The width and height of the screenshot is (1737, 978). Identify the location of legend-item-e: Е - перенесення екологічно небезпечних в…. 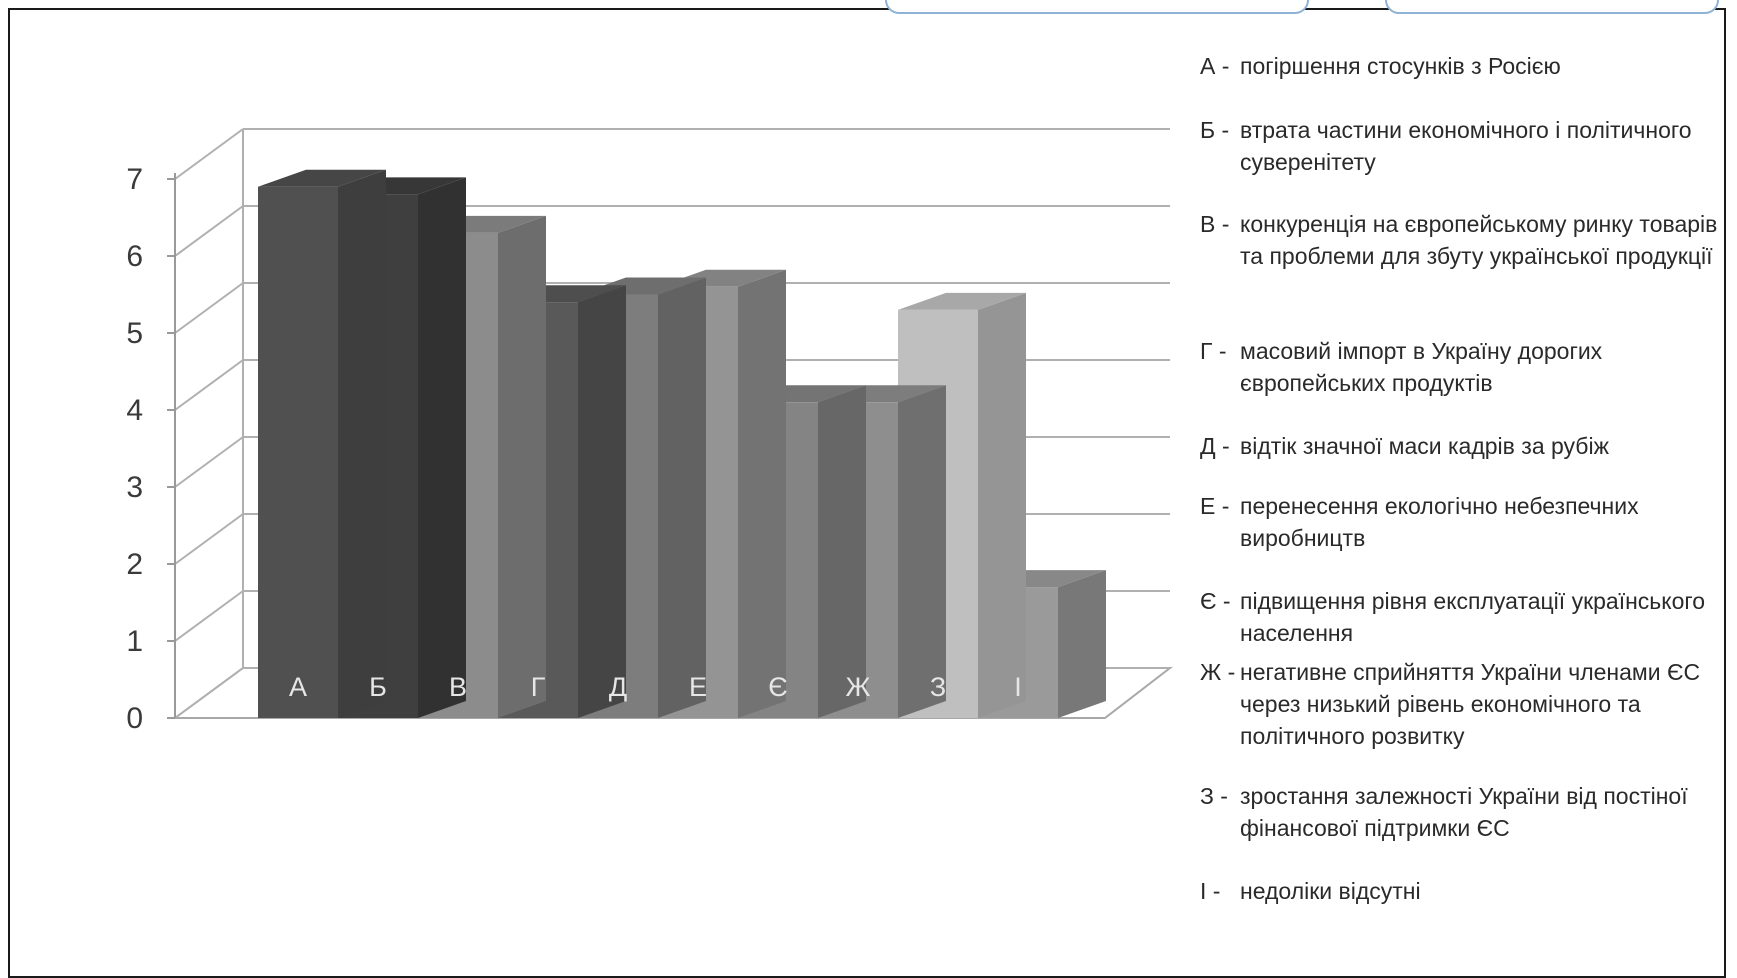
(1465, 522).